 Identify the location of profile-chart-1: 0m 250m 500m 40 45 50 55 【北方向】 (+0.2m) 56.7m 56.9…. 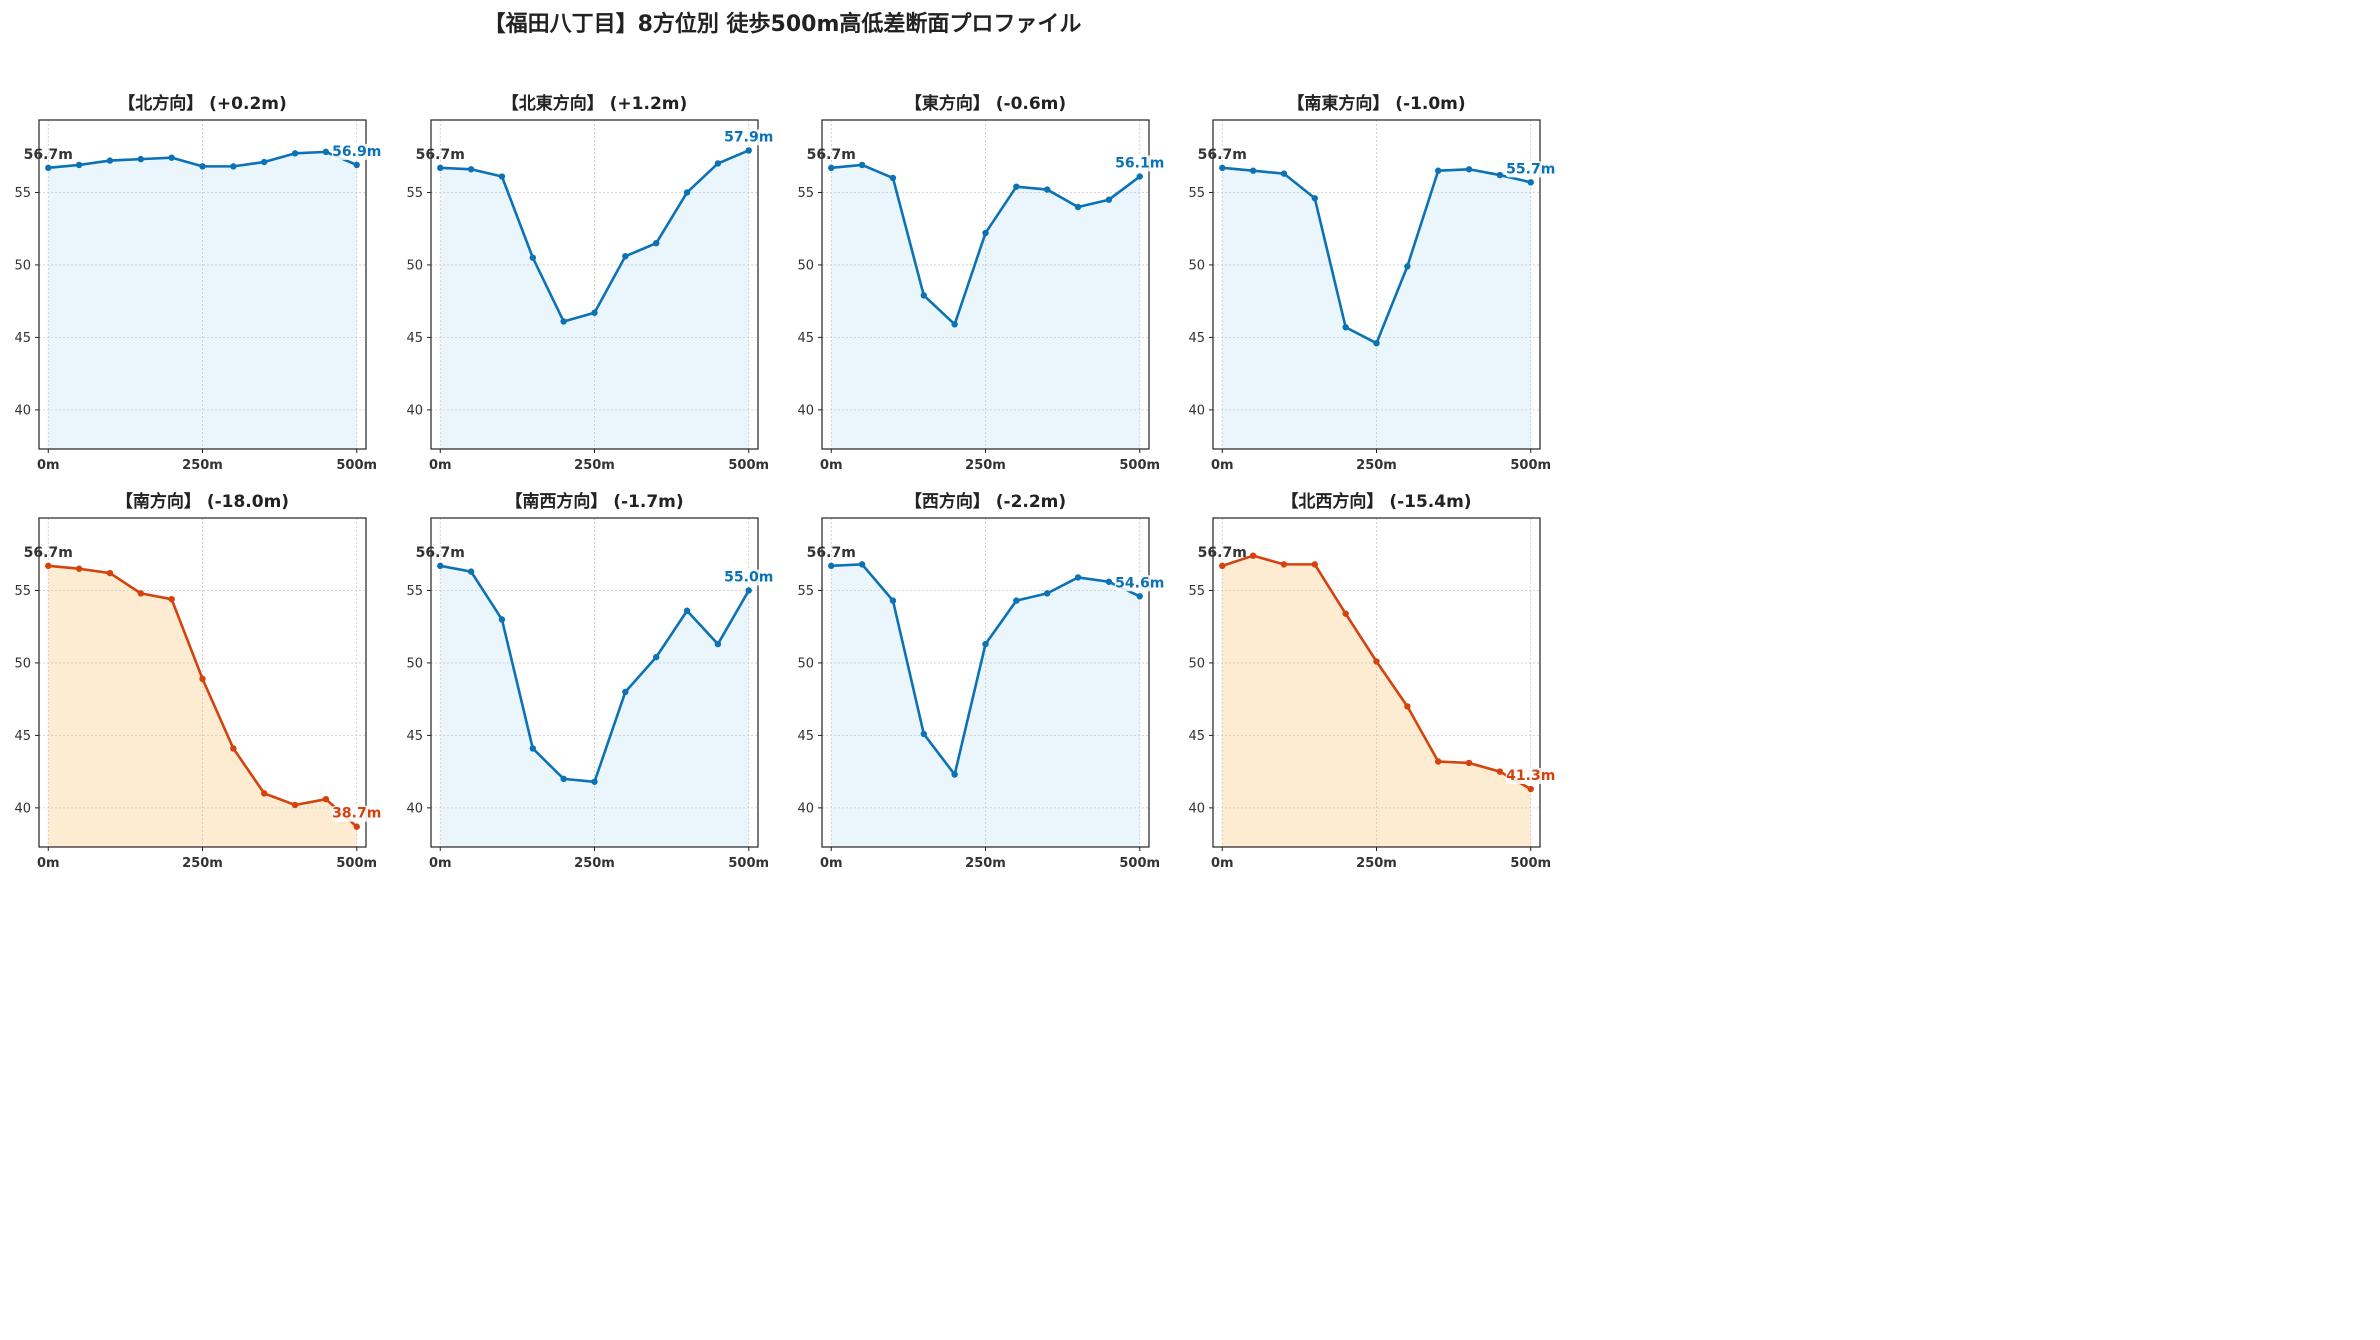
(198, 283).